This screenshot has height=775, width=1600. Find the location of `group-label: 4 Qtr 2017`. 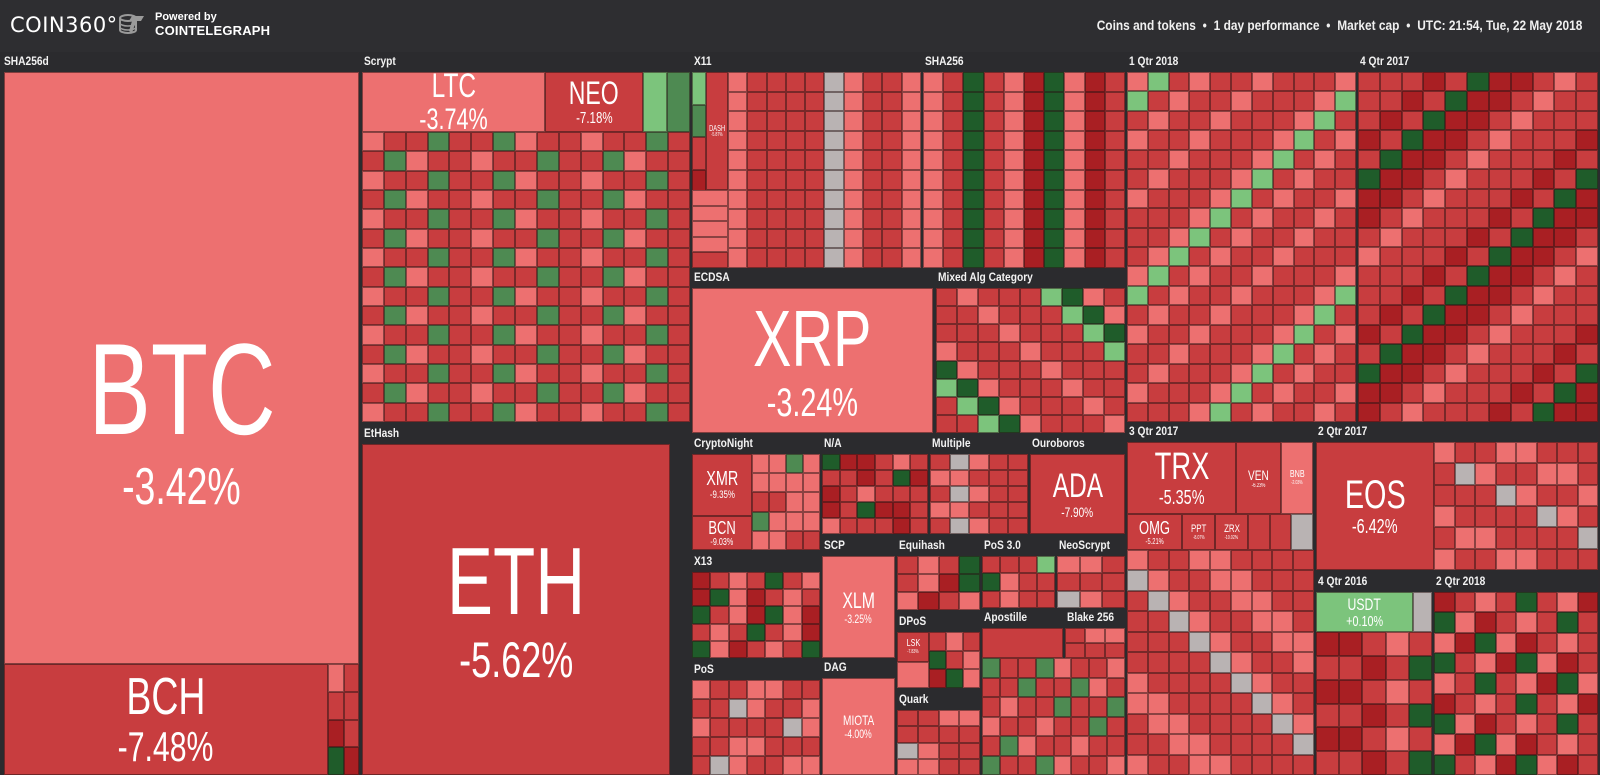

group-label: 4 Qtr 2017 is located at coordinates (1385, 61).